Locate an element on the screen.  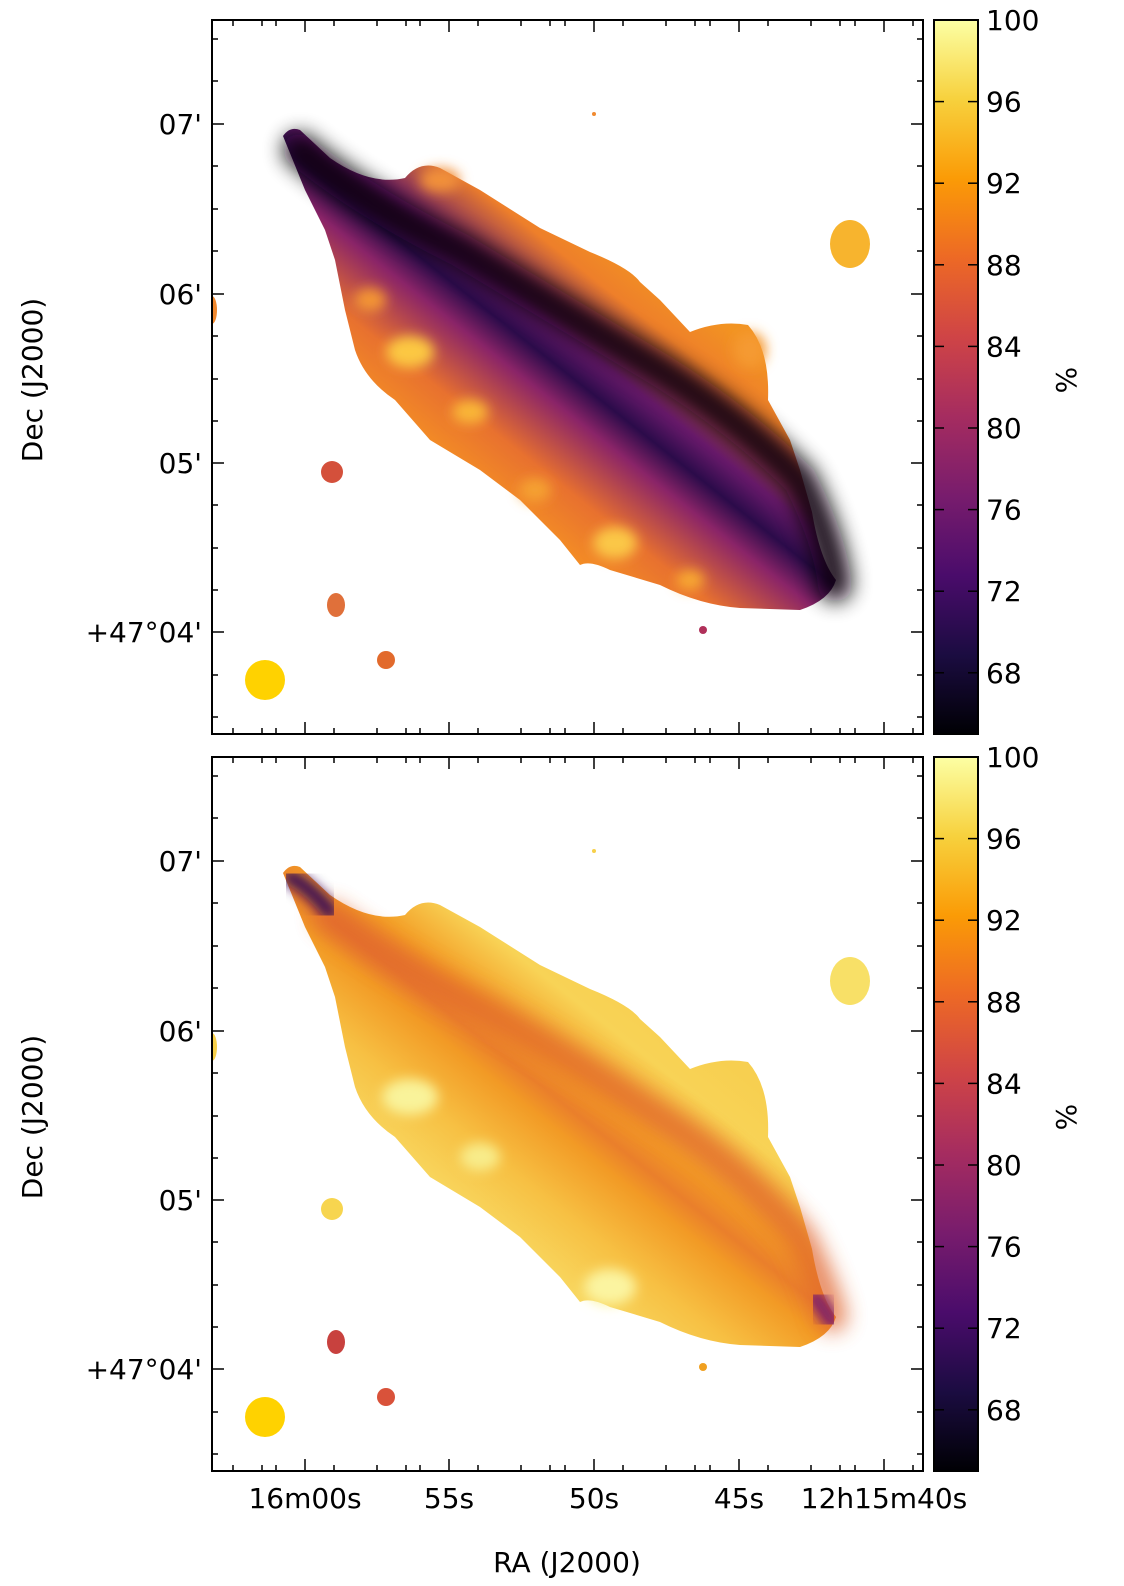
bottom-source-s is located at coordinates (703, 1367).